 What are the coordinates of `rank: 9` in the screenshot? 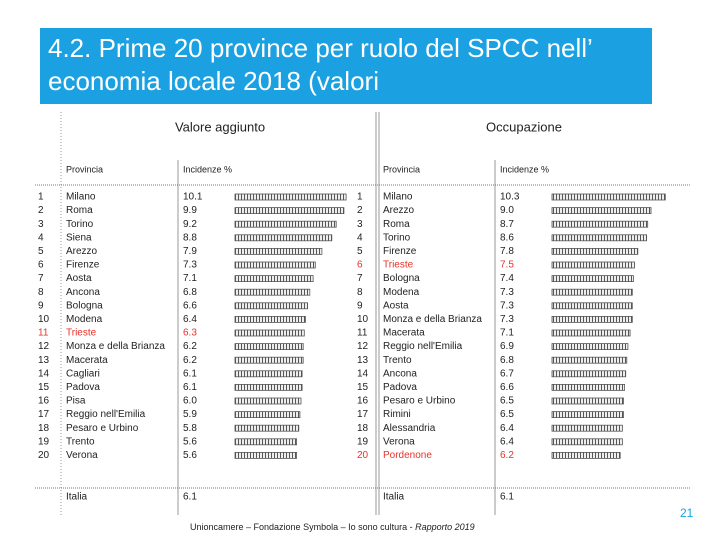 It's located at (360, 305).